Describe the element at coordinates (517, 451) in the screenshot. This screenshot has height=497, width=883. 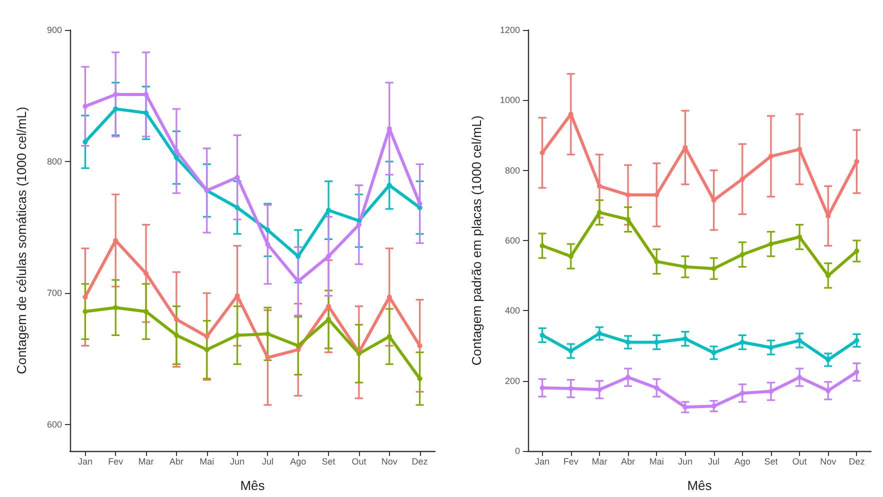
I see `y-tick-label: 0` at that location.